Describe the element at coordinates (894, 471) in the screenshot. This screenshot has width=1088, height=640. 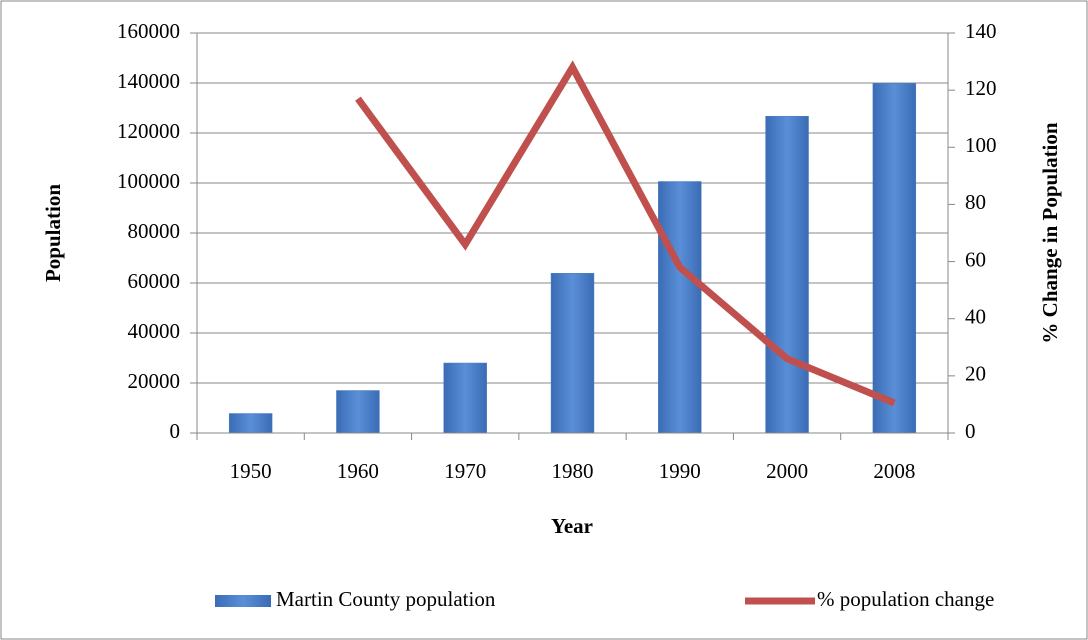
I see `x-tick-label: 2008` at that location.